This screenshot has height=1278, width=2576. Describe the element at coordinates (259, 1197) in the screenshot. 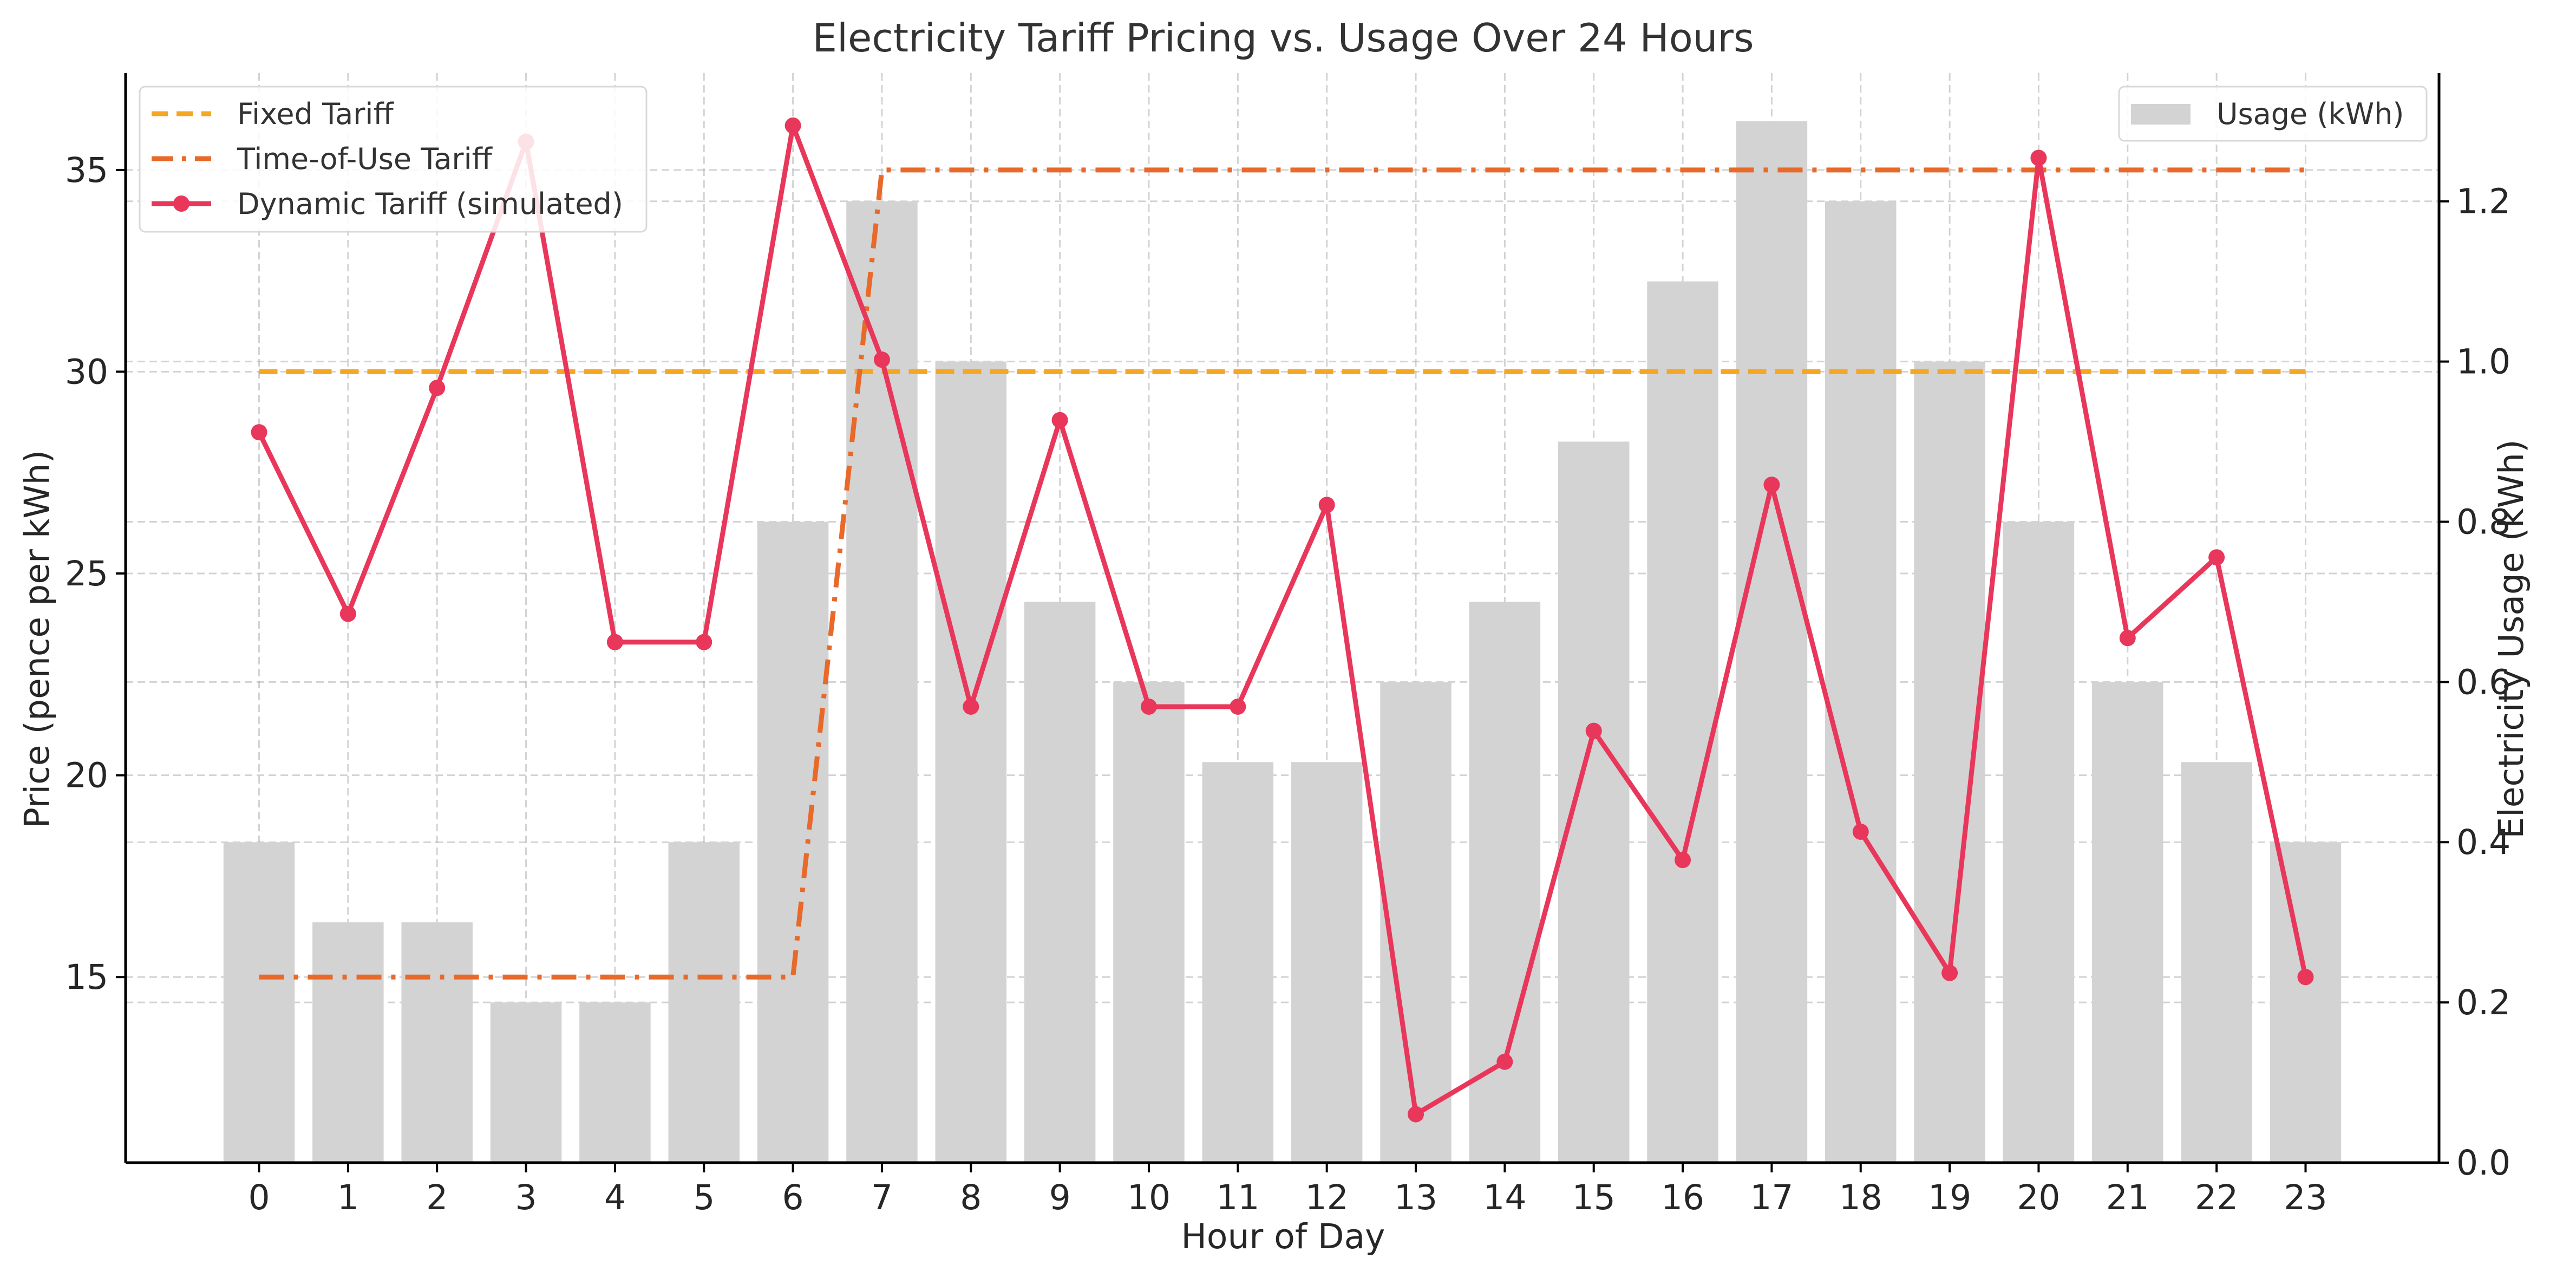

I see `x-tick-label-0: 0` at that location.